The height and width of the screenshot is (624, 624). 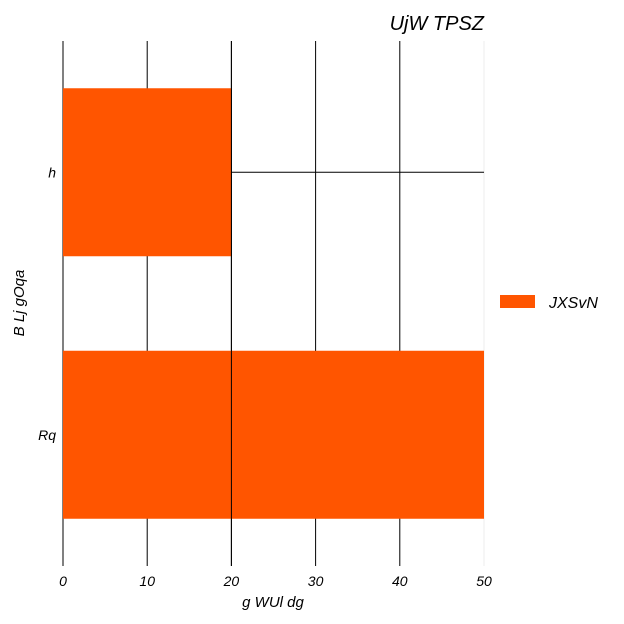 I want to click on x-axis-title: g WUl dg, so click(x=273, y=602).